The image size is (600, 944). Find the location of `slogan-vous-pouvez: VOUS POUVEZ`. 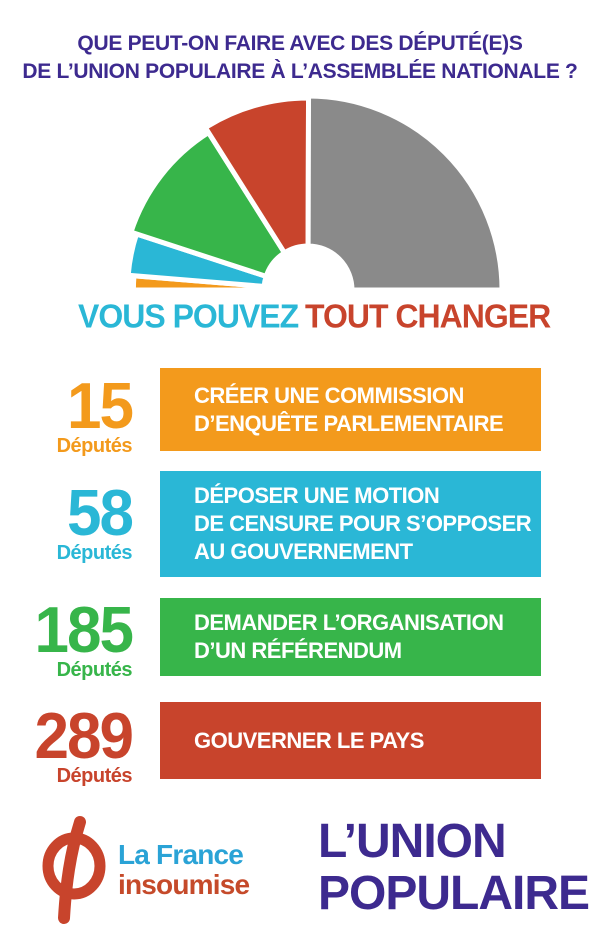

slogan-vous-pouvez: VOUS POUVEZ is located at coordinates (188, 316).